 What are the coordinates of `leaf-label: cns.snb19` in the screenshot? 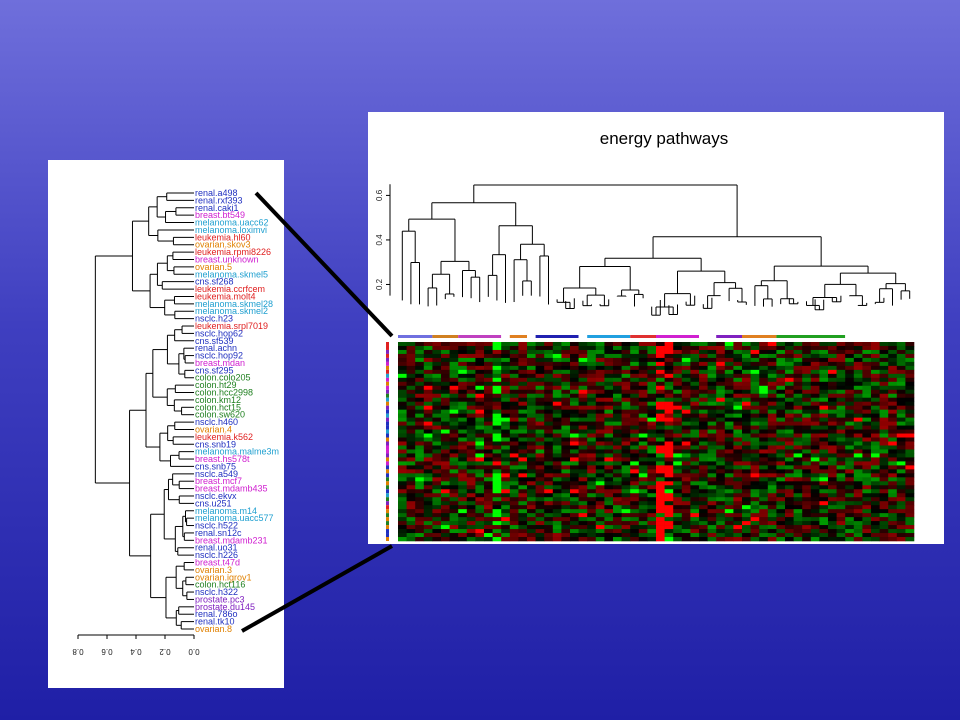 It's located at (215, 444).